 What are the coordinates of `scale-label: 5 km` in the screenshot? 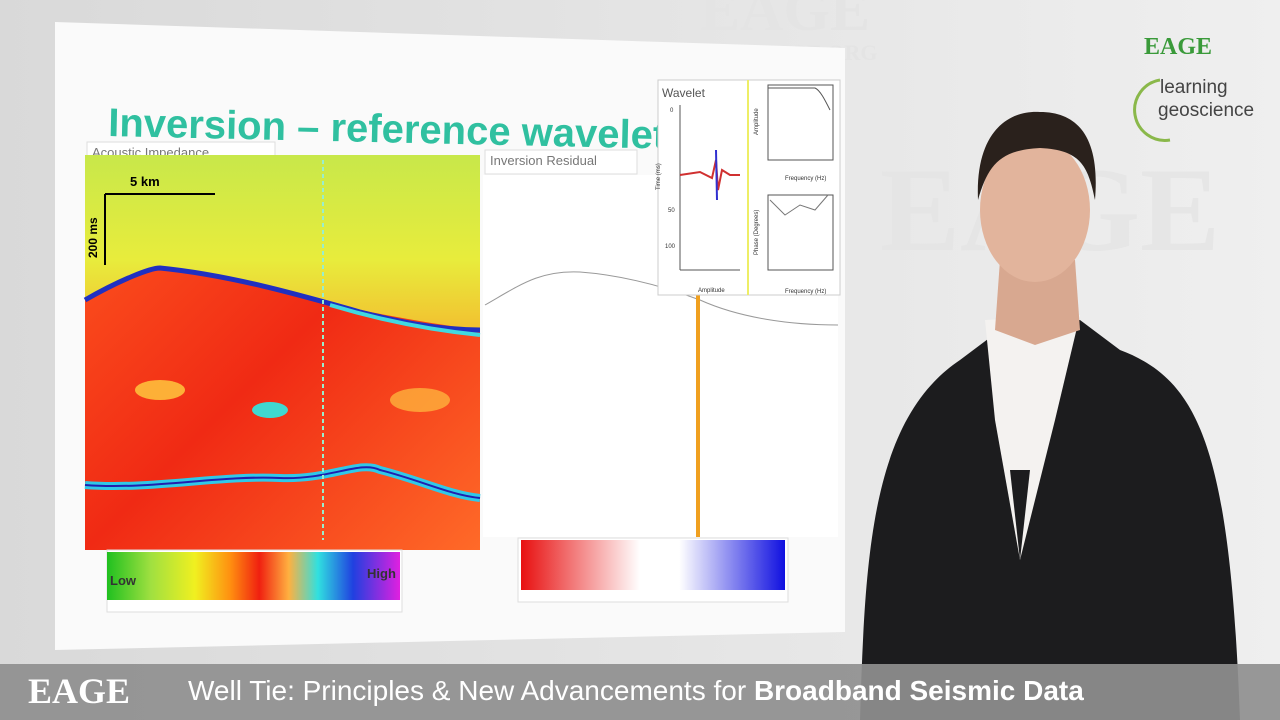 It's located at (145, 181).